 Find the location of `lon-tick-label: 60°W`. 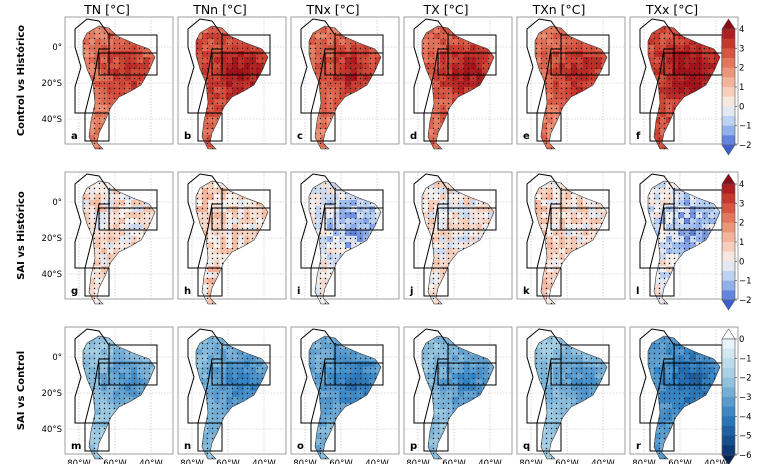

lon-tick-label: 60°W is located at coordinates (228, 461).